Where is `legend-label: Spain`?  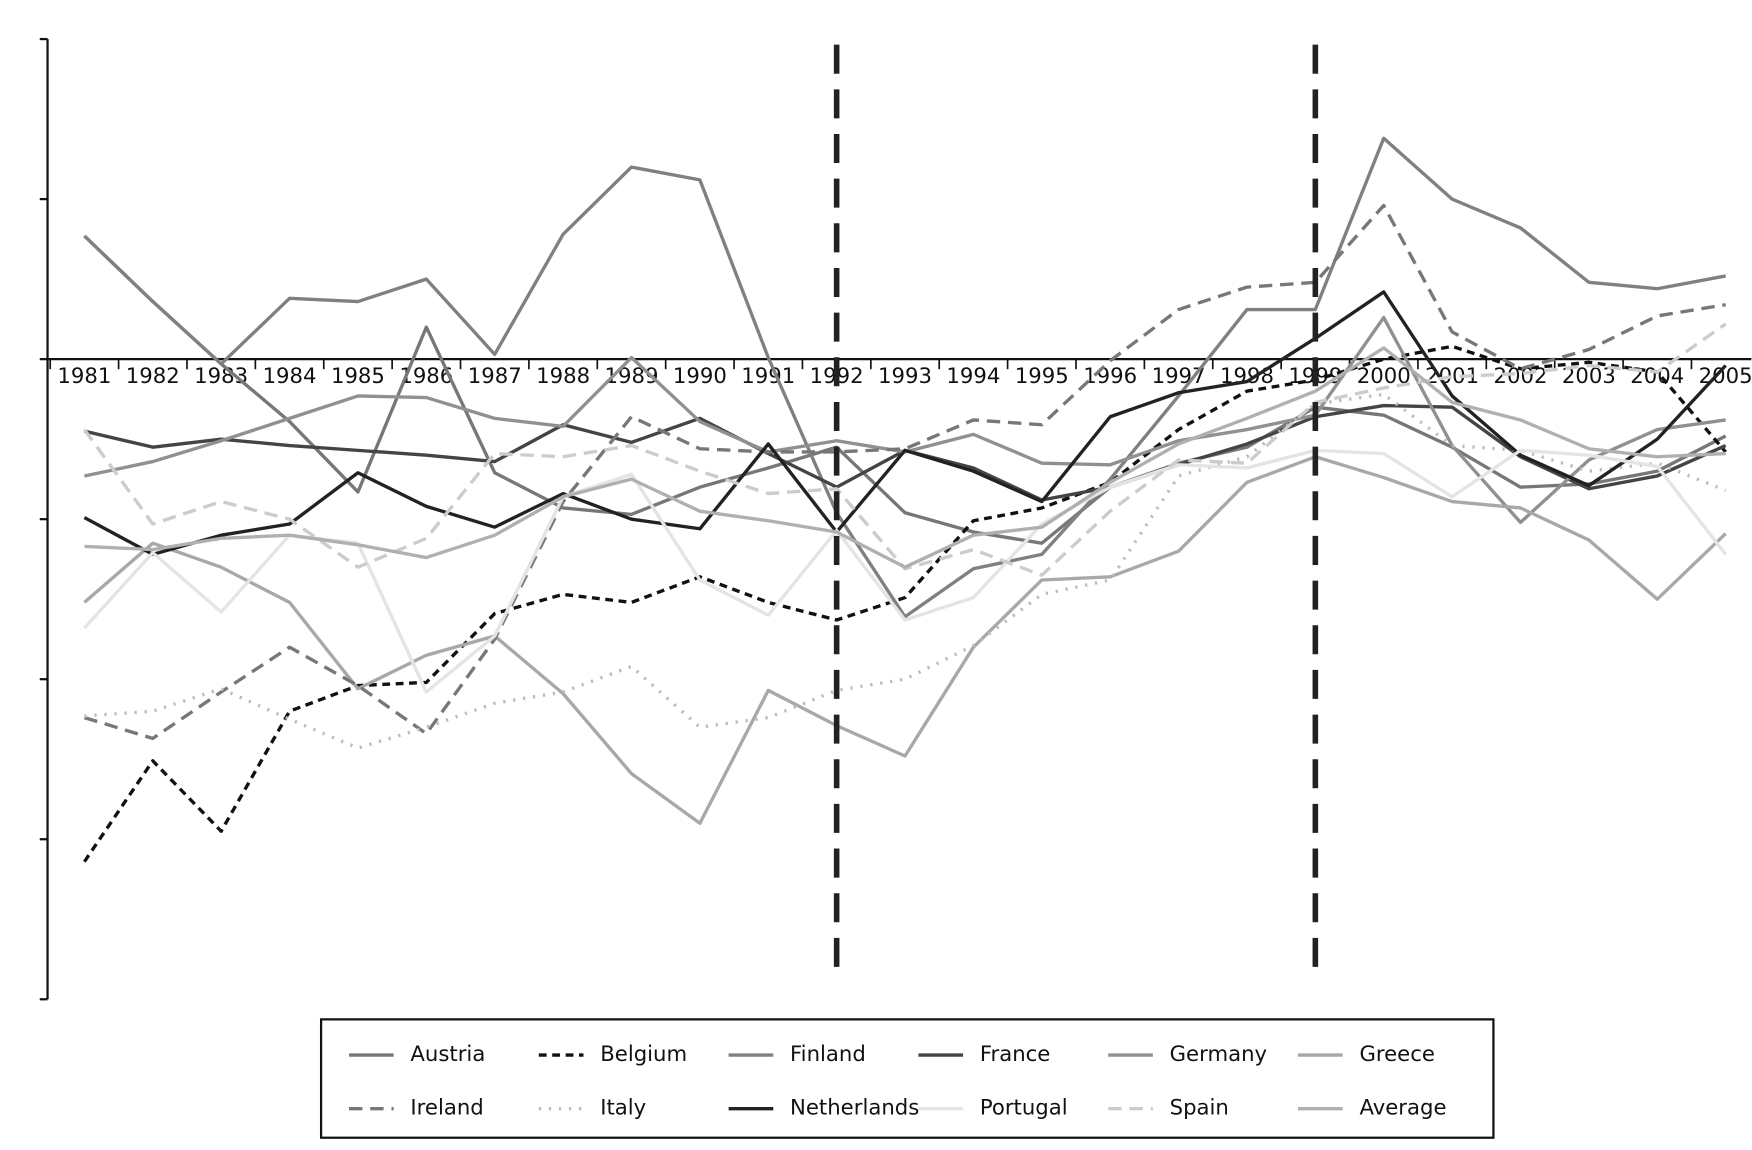 legend-label: Spain is located at coordinates (1199, 1108).